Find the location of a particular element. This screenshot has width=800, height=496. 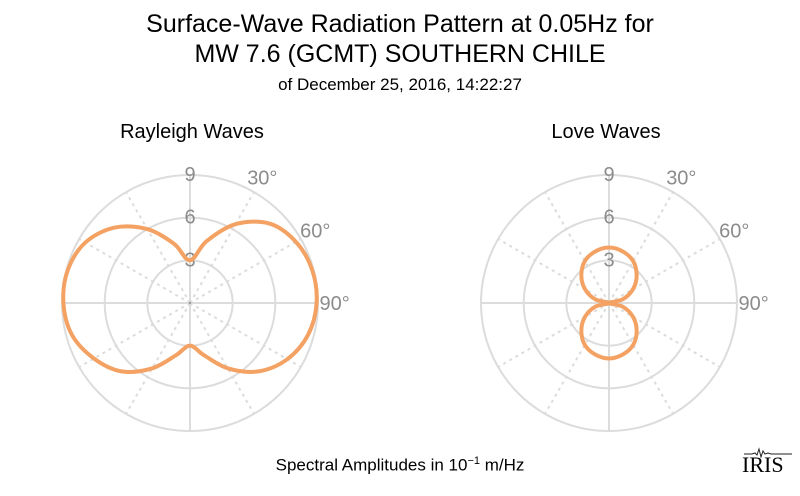

love-angle-label: 90° is located at coordinates (754, 304).